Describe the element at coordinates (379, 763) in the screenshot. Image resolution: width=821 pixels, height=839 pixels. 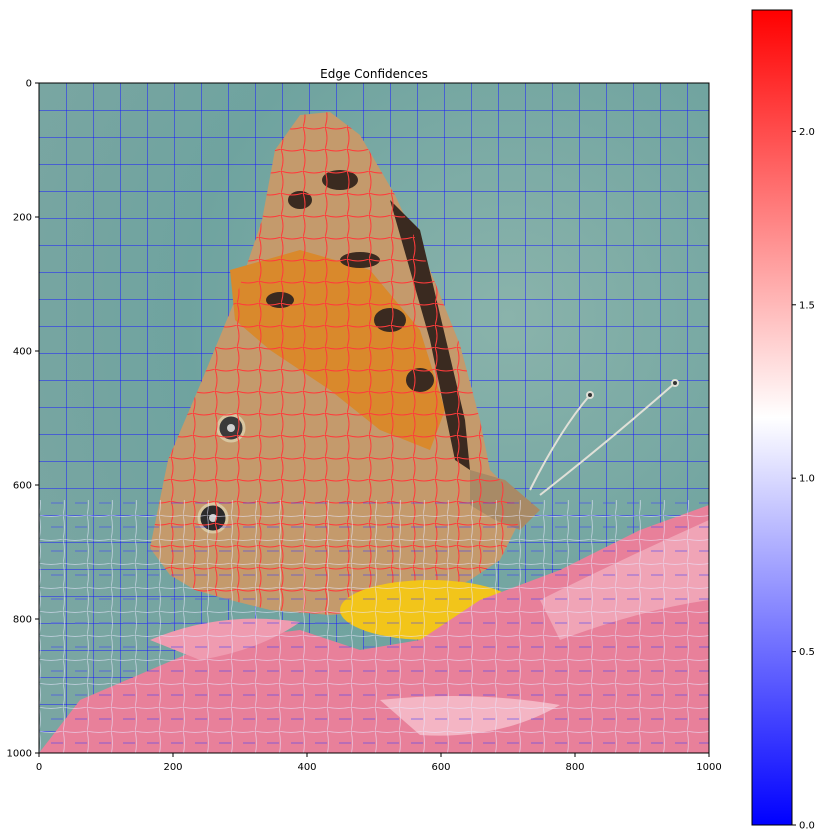
I see `x-axis: 0 200 400 600 800 1000` at that location.